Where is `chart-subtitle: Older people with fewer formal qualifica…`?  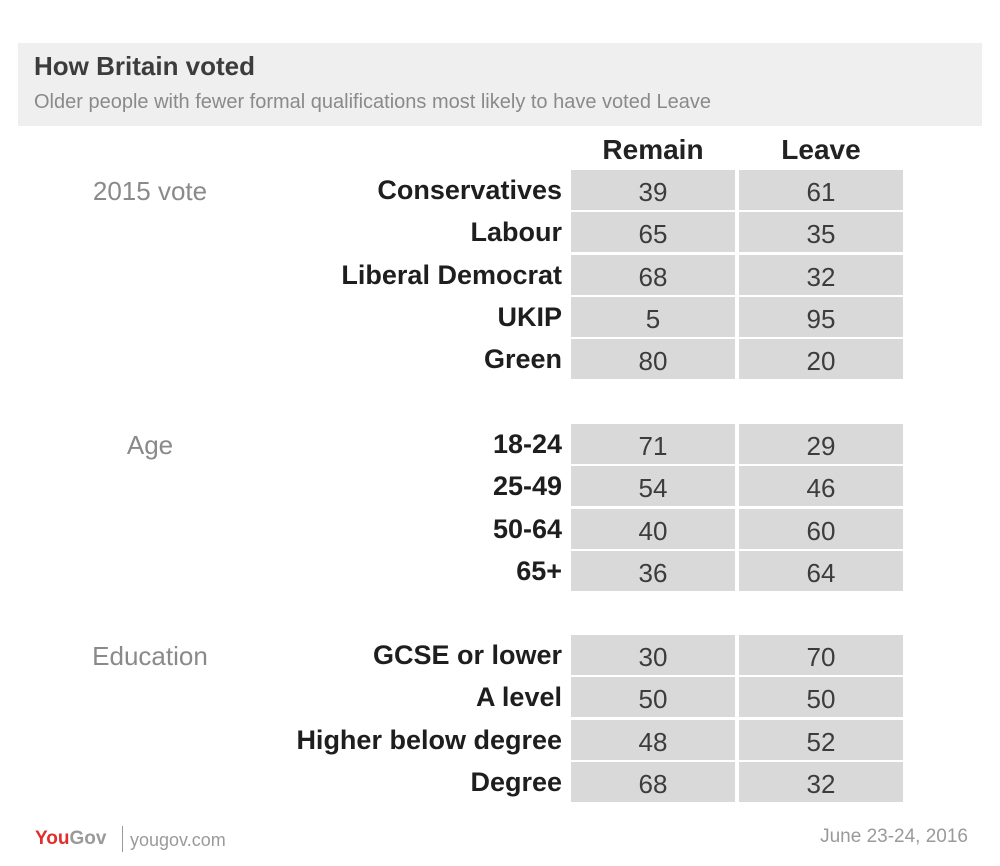
chart-subtitle: Older people with fewer formal qualifica… is located at coordinates (373, 102).